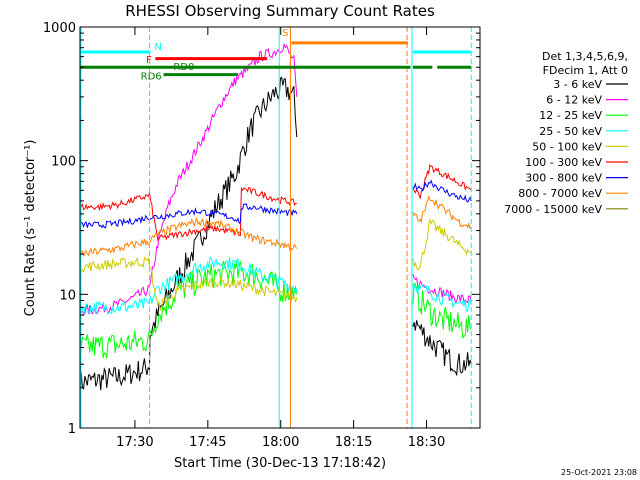 Image resolution: width=640 pixels, height=480 pixels. What do you see at coordinates (59, 28) in the screenshot?
I see `y-tick-label: 1000` at bounding box center [59, 28].